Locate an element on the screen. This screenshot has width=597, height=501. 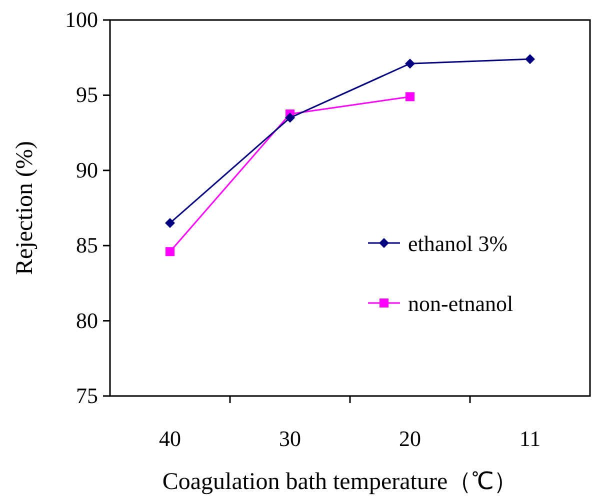
x-tick-label: 30 is located at coordinates (290, 438).